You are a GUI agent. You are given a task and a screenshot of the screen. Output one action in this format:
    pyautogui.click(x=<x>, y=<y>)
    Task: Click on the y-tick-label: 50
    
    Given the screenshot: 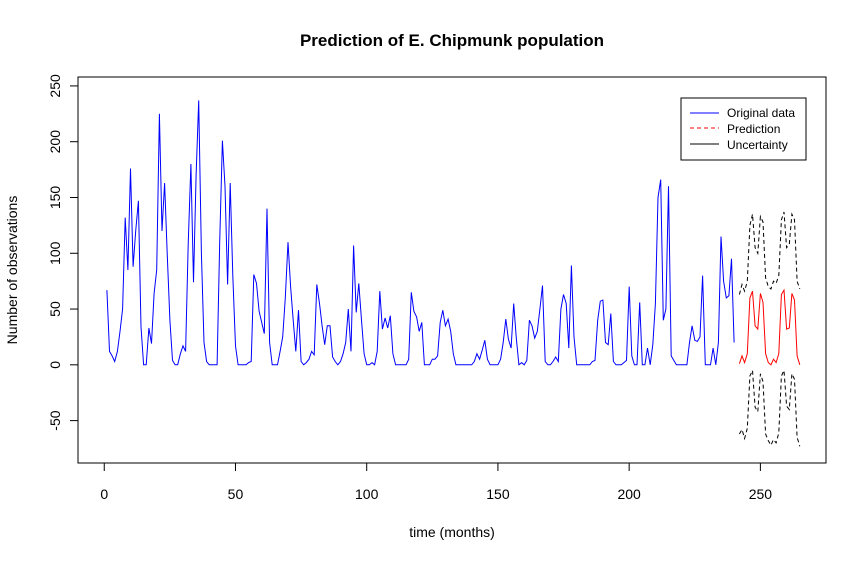 What is the action you would take?
    pyautogui.click(x=55, y=309)
    